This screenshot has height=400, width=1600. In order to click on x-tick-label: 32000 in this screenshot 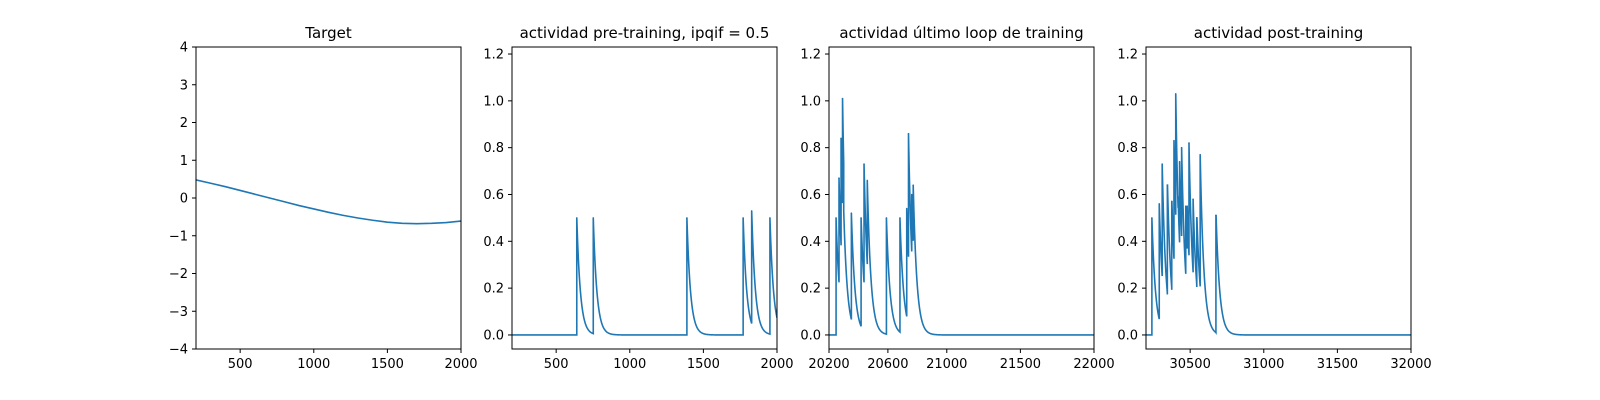, I will do `click(1410, 364)`.